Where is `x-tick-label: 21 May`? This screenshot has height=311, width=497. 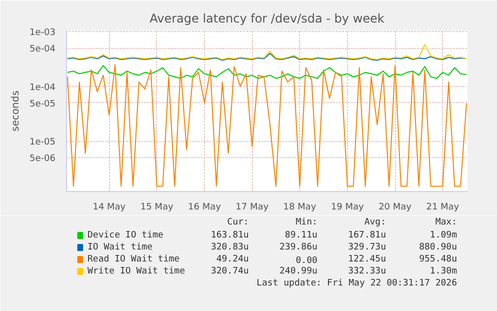 x-tick-label: 21 May is located at coordinates (443, 207).